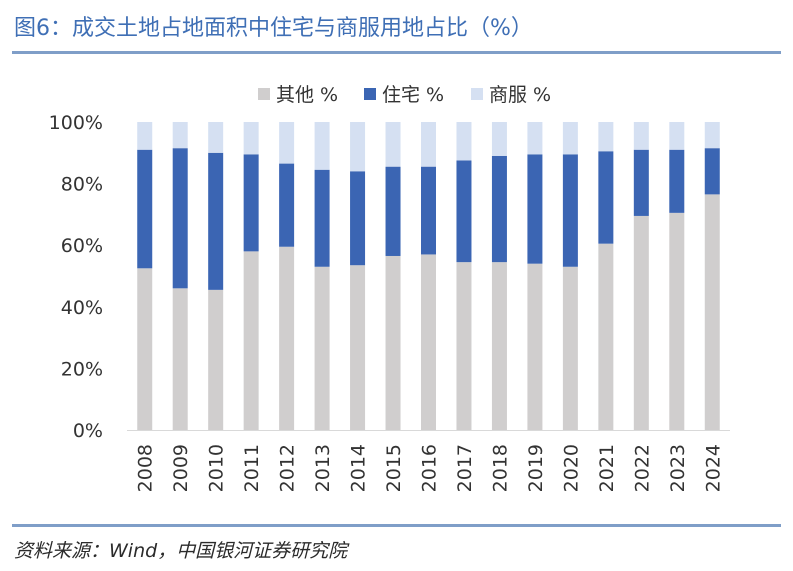  I want to click on legend: 其他 % 住宅 % 商服 %, so click(404, 95).